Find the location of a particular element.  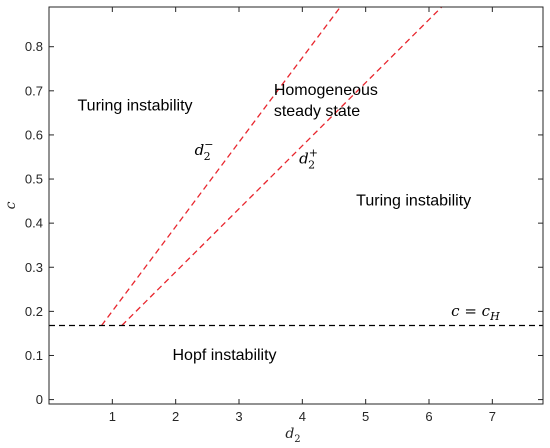

x-axis-label: d2 is located at coordinates (292, 435).